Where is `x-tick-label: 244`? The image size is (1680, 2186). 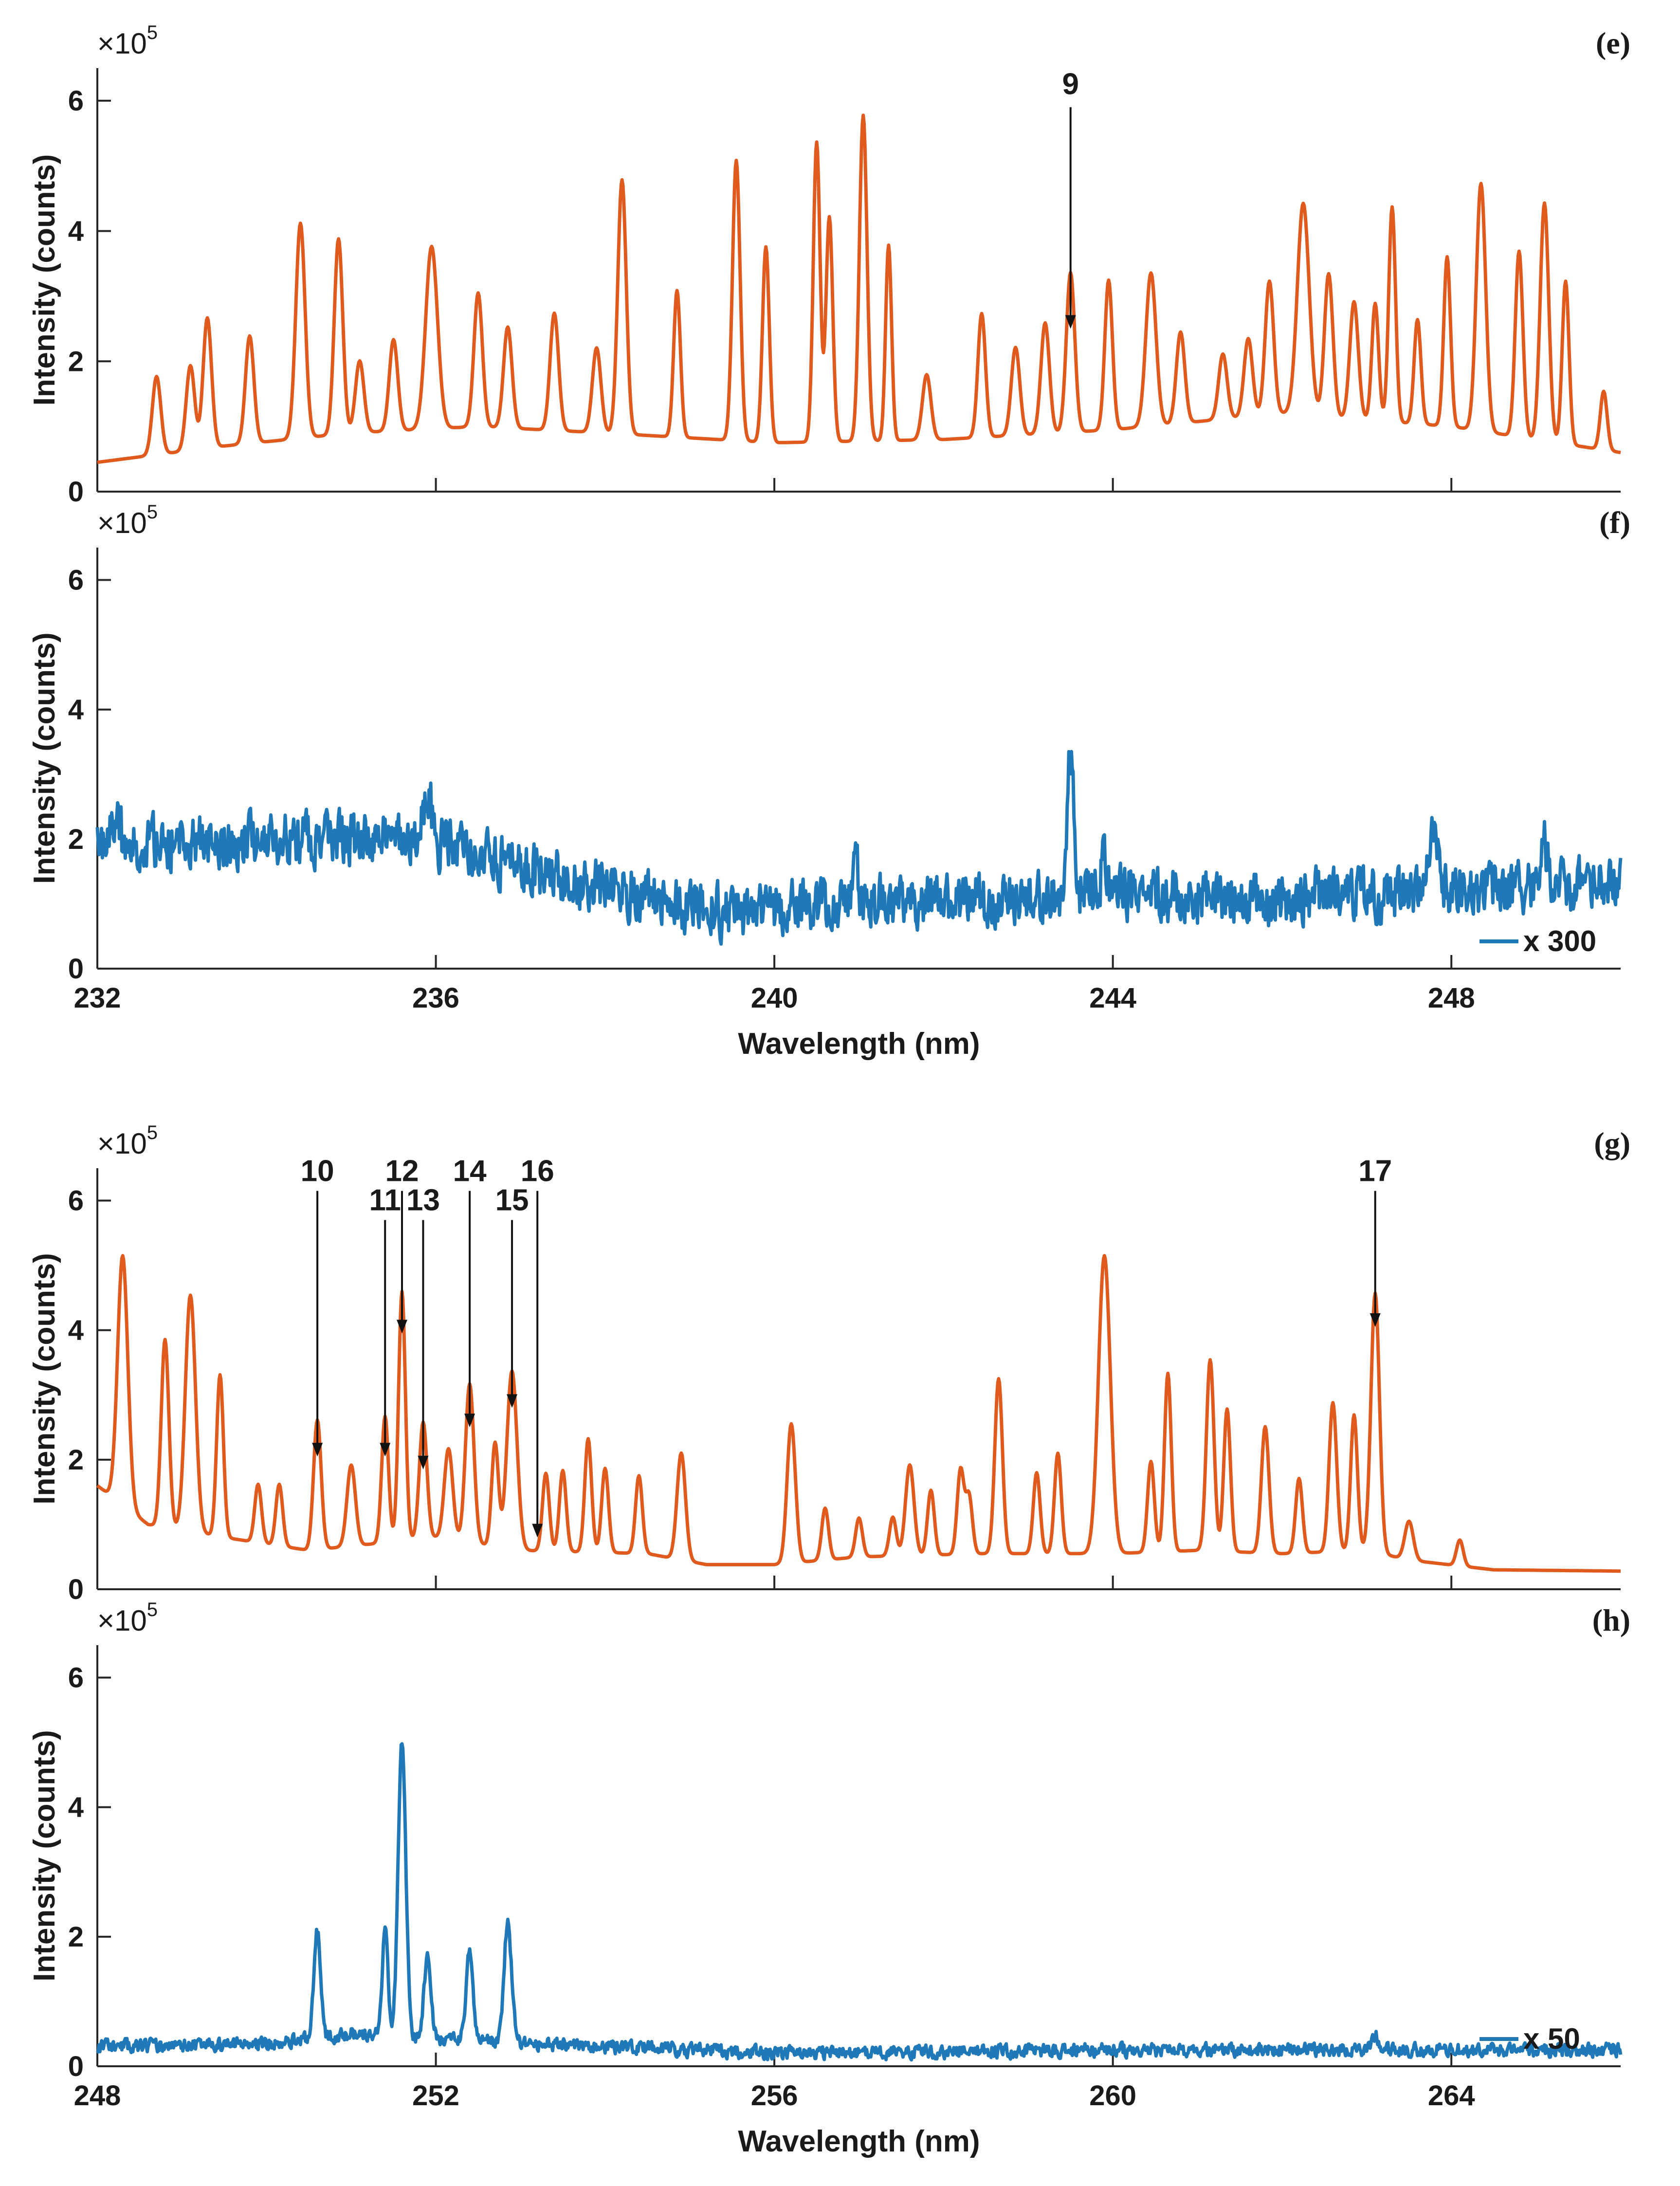
x-tick-label: 244 is located at coordinates (1112, 998).